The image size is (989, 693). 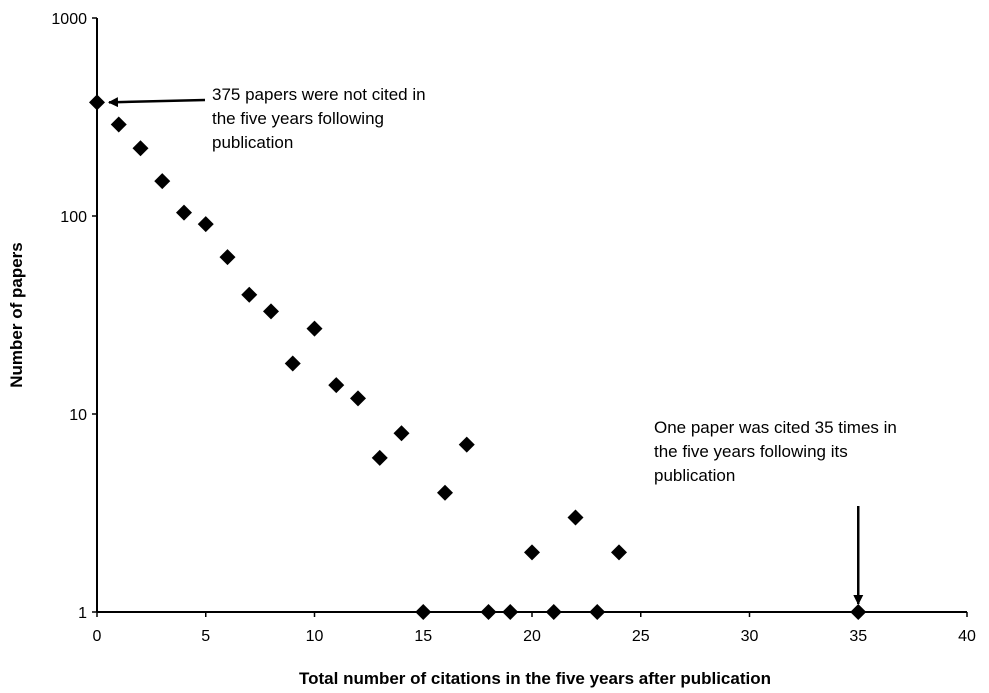 I want to click on y-tick-label: 1000, so click(x=69, y=19).